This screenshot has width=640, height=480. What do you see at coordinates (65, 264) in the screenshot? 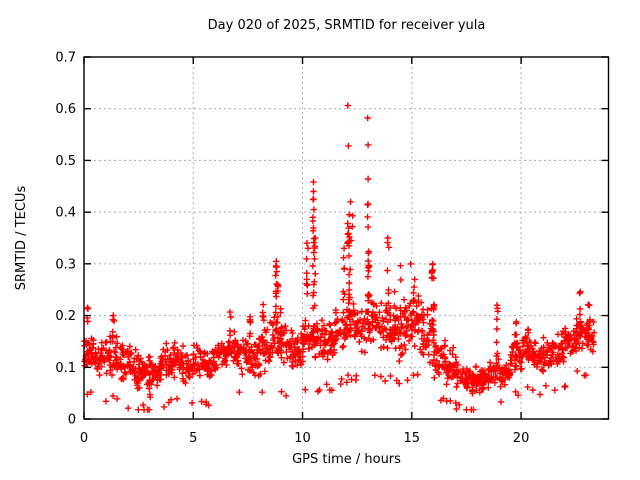
I see `y-tick-label: 0.3` at bounding box center [65, 264].